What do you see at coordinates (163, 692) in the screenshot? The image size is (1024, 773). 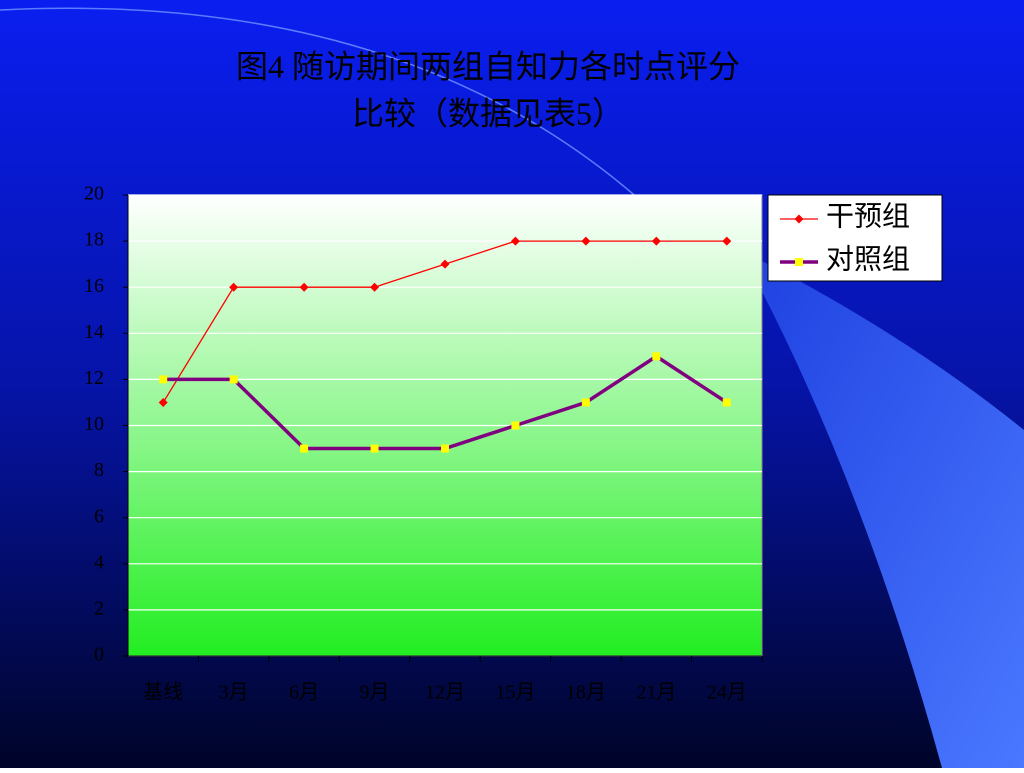 I see `x-tick-label: 基线` at bounding box center [163, 692].